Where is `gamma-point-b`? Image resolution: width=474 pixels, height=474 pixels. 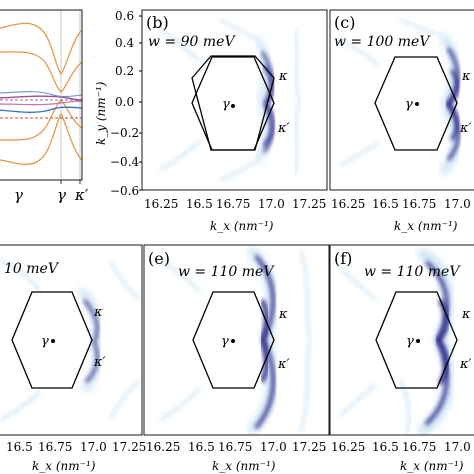 gamma-point-b is located at coordinates (233, 106).